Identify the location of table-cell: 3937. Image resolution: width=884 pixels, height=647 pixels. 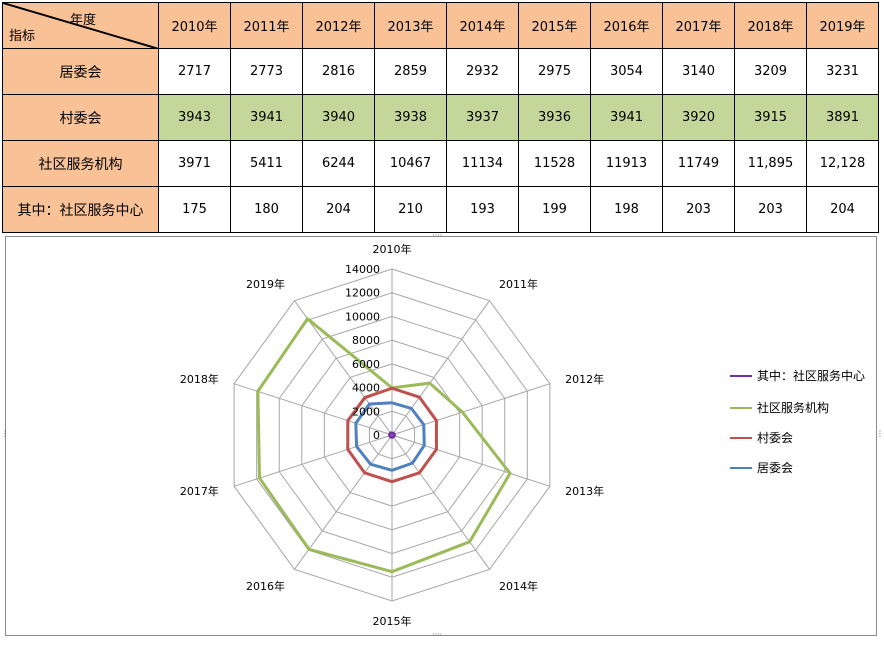
(482, 117).